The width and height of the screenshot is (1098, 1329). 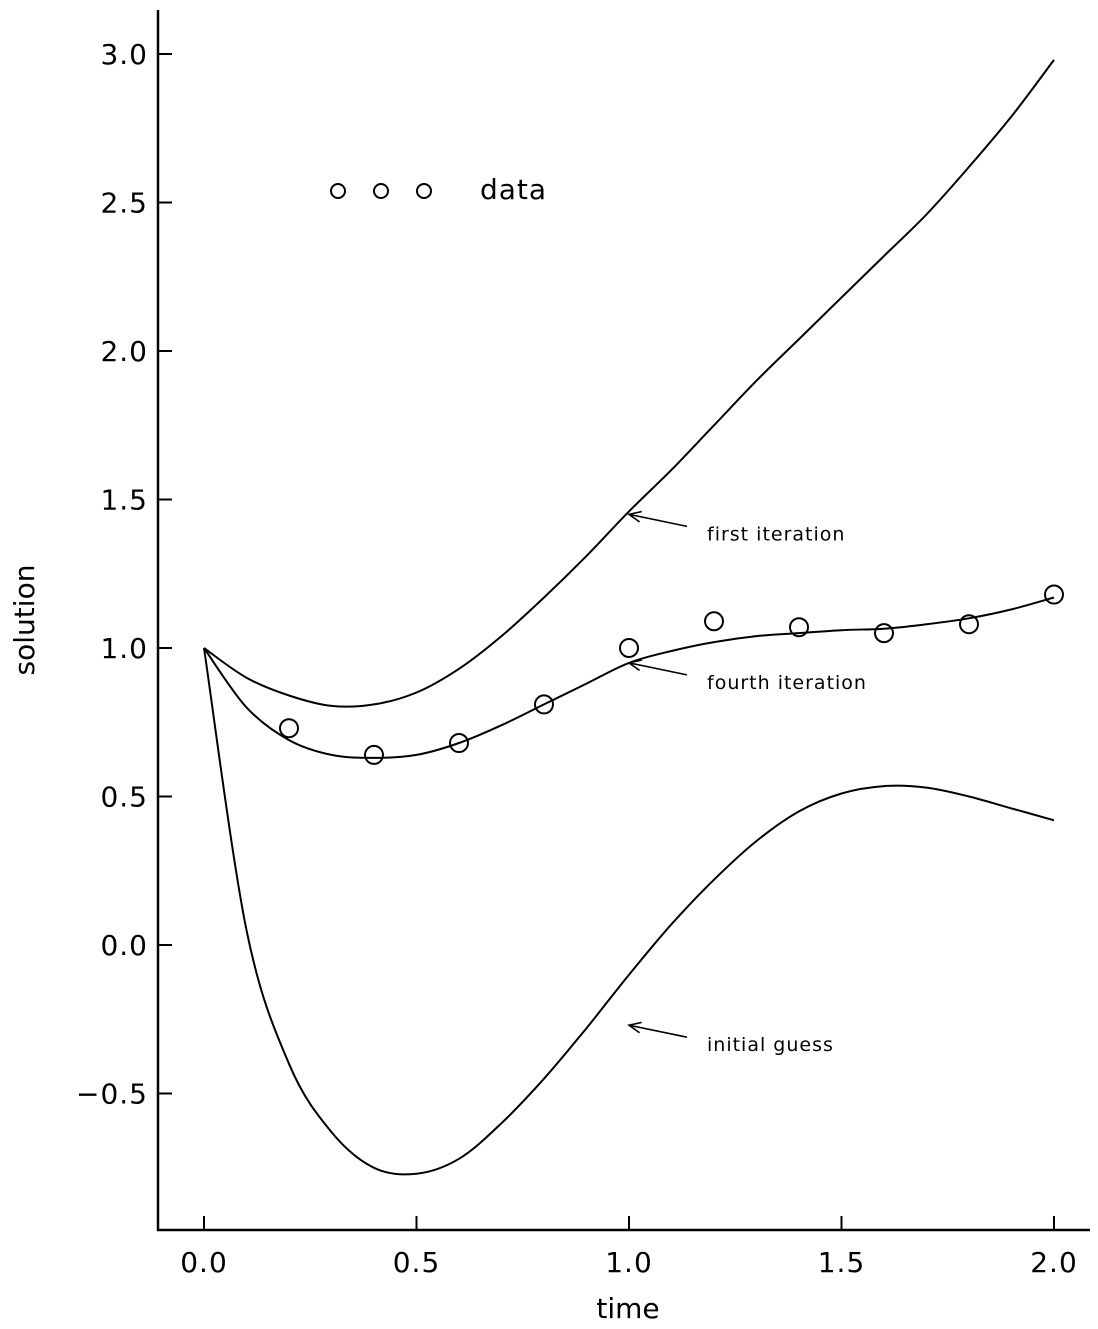 I want to click on x-tick-label: 0.5, so click(x=417, y=1262).